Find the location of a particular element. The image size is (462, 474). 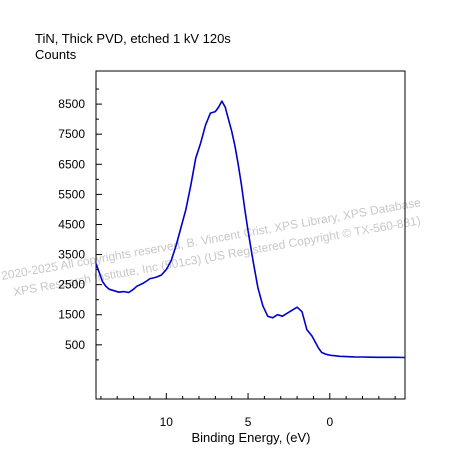

y-tick-label: 500 is located at coordinates (75, 345).